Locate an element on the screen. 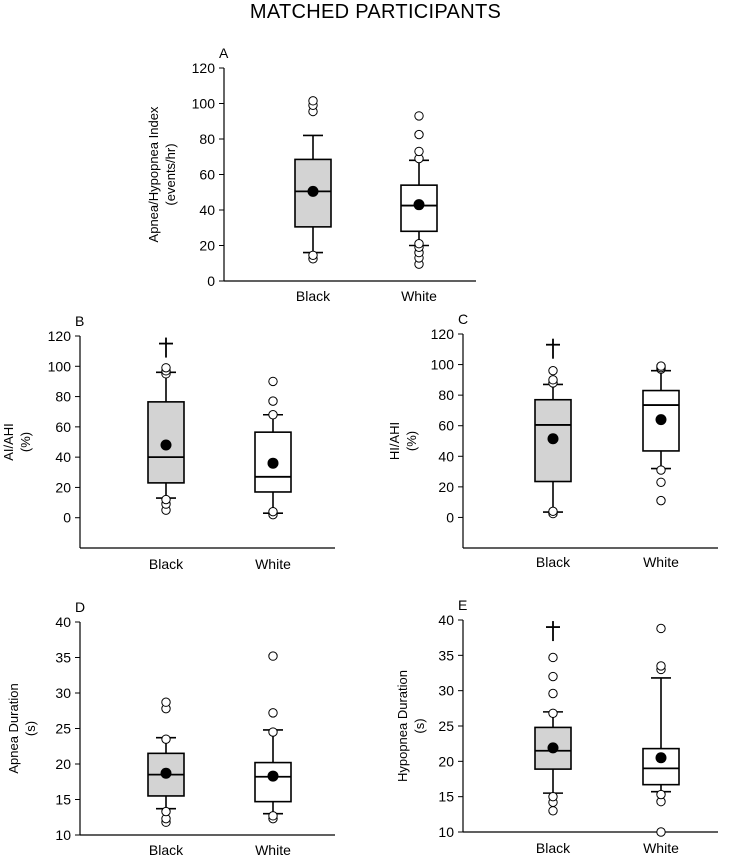  panel-letter: E is located at coordinates (462, 605).